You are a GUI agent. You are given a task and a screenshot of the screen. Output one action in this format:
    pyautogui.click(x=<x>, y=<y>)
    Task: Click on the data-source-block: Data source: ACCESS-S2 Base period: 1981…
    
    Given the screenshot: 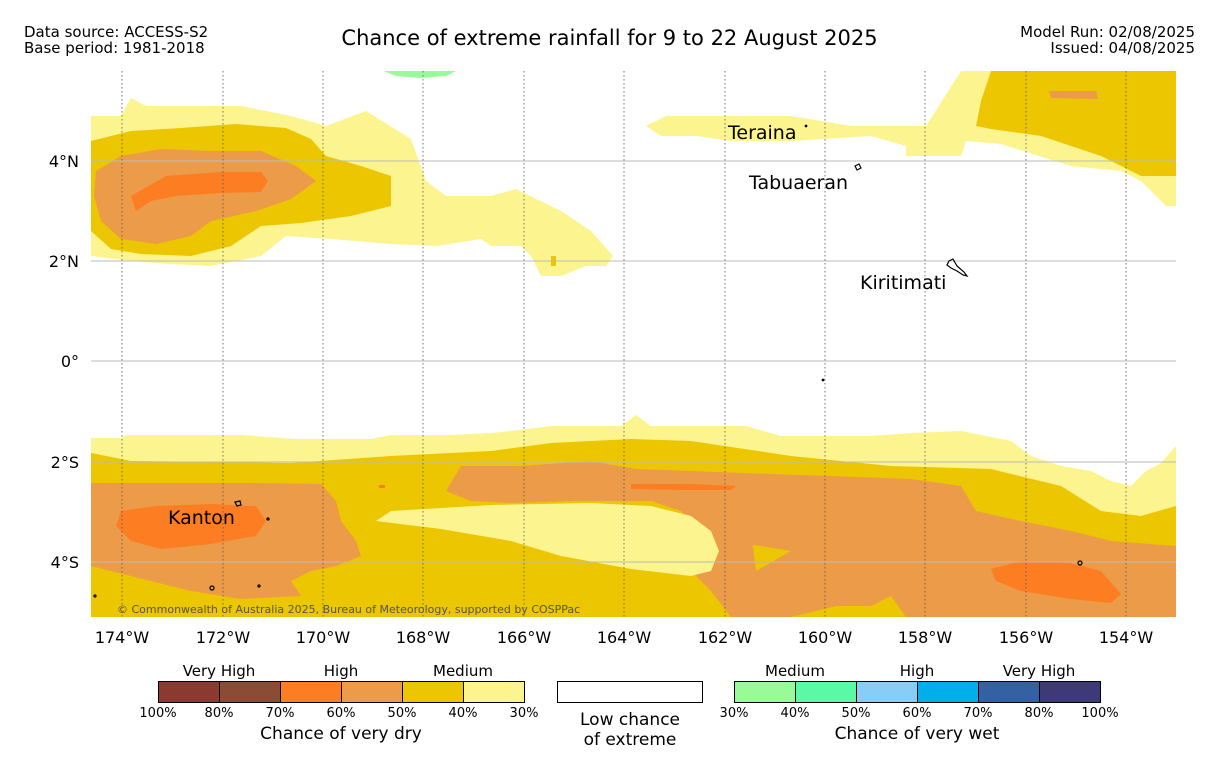 What is the action you would take?
    pyautogui.click(x=116, y=40)
    